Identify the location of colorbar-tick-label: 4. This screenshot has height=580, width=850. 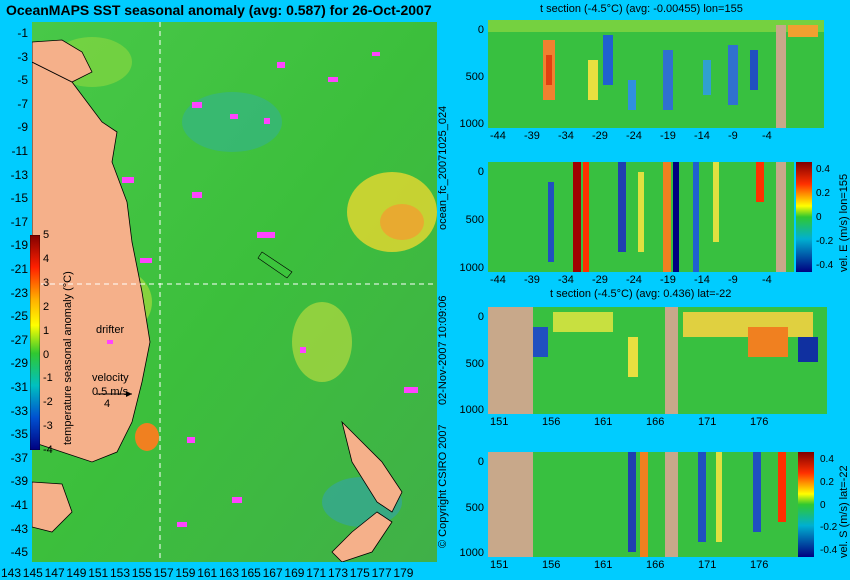
(46, 258).